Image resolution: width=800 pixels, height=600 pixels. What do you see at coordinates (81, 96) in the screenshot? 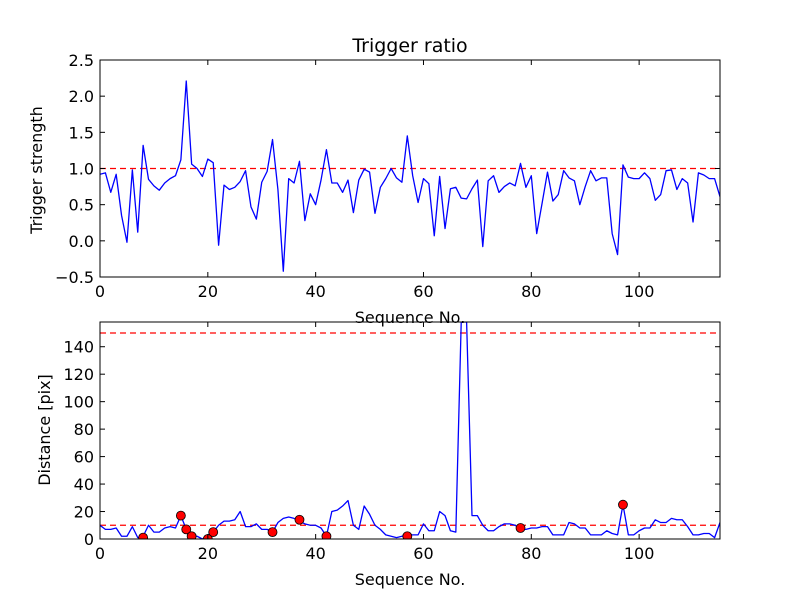
I see `y-tick-label: 2.0` at bounding box center [81, 96].